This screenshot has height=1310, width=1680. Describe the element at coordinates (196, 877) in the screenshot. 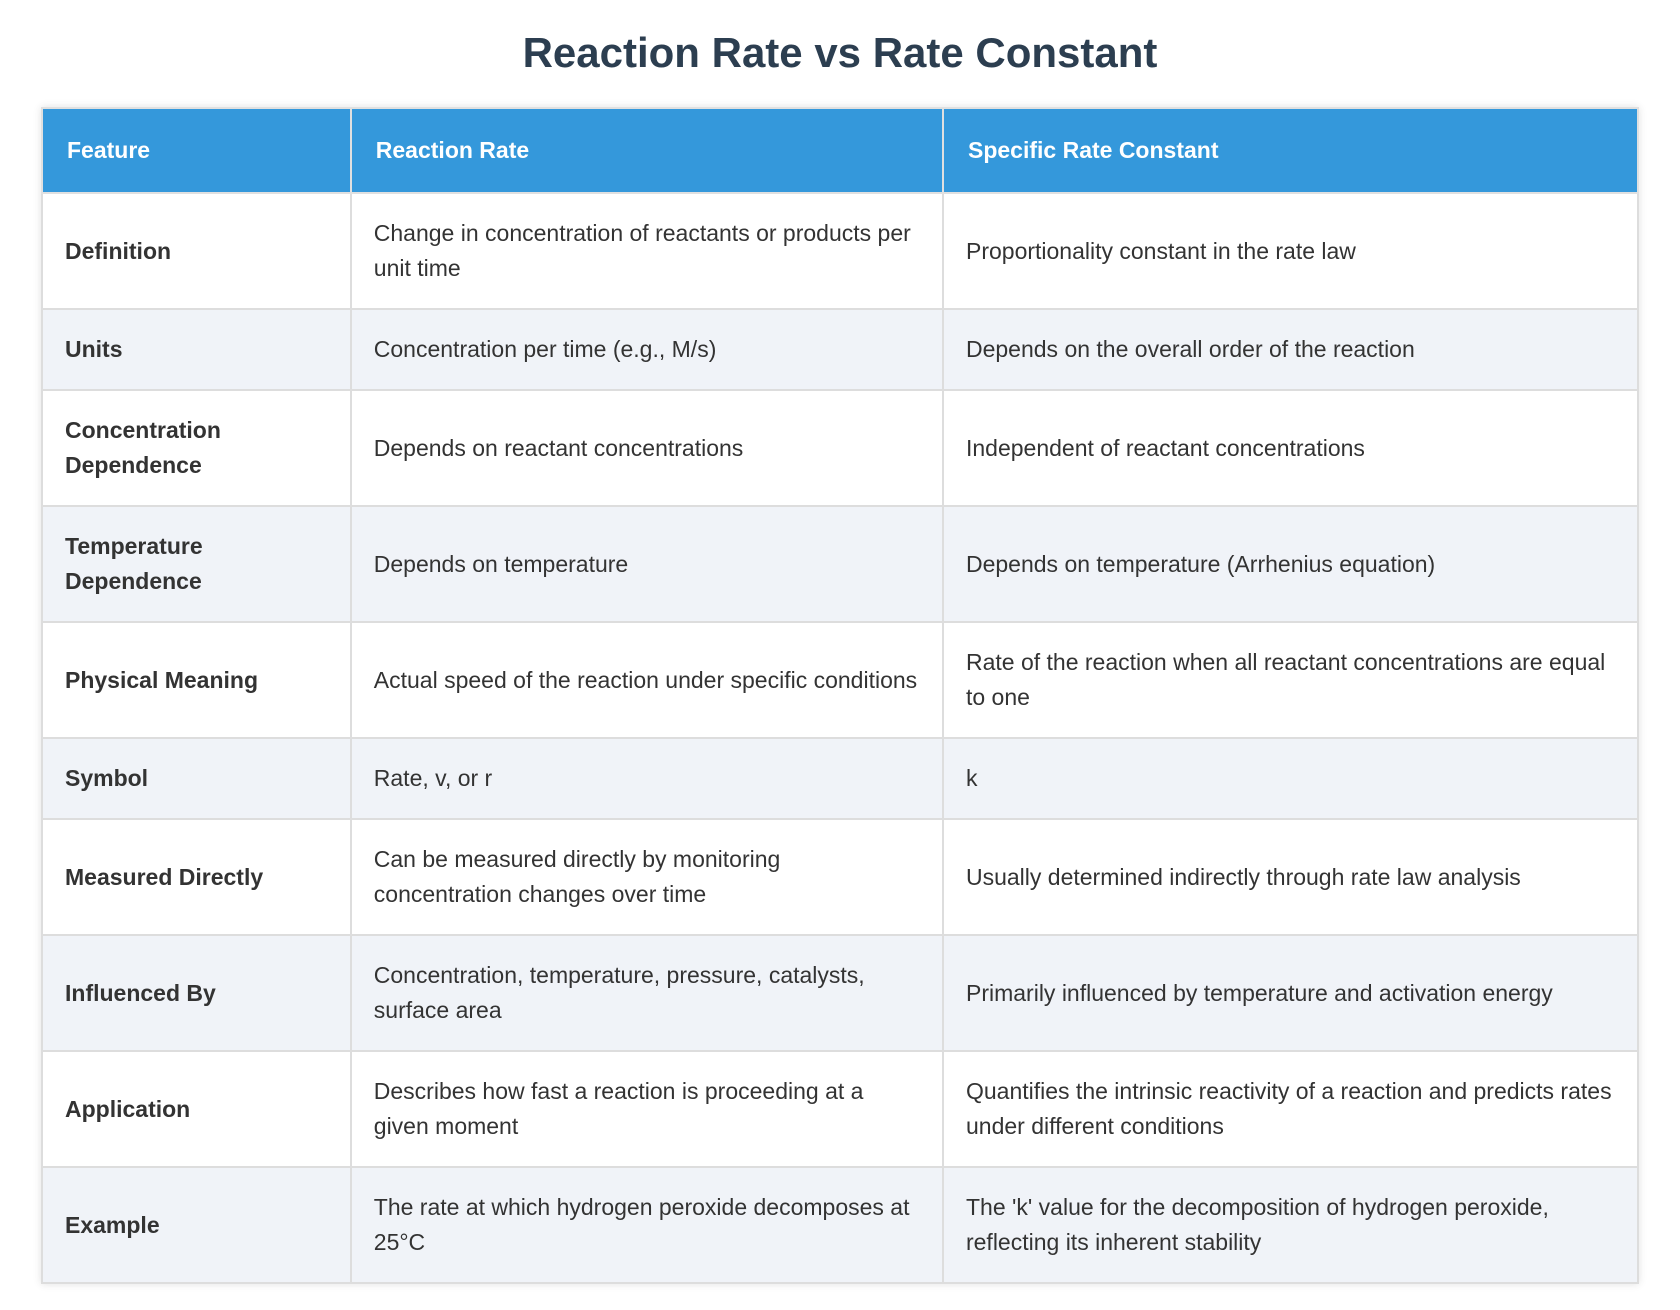

I see `feature-cell: Measured Directly` at that location.